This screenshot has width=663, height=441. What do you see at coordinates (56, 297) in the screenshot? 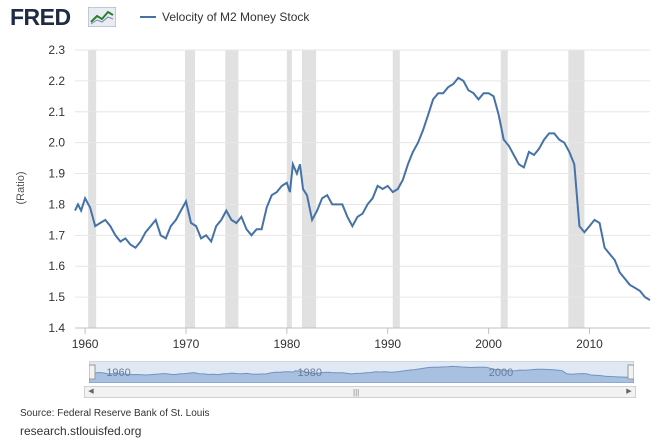
I see `y-tick-label: 1.5` at bounding box center [56, 297].